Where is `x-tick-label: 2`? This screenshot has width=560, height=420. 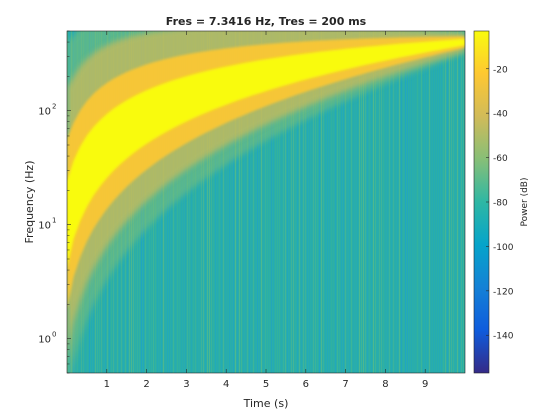 x-tick-label: 2 is located at coordinates (146, 384).